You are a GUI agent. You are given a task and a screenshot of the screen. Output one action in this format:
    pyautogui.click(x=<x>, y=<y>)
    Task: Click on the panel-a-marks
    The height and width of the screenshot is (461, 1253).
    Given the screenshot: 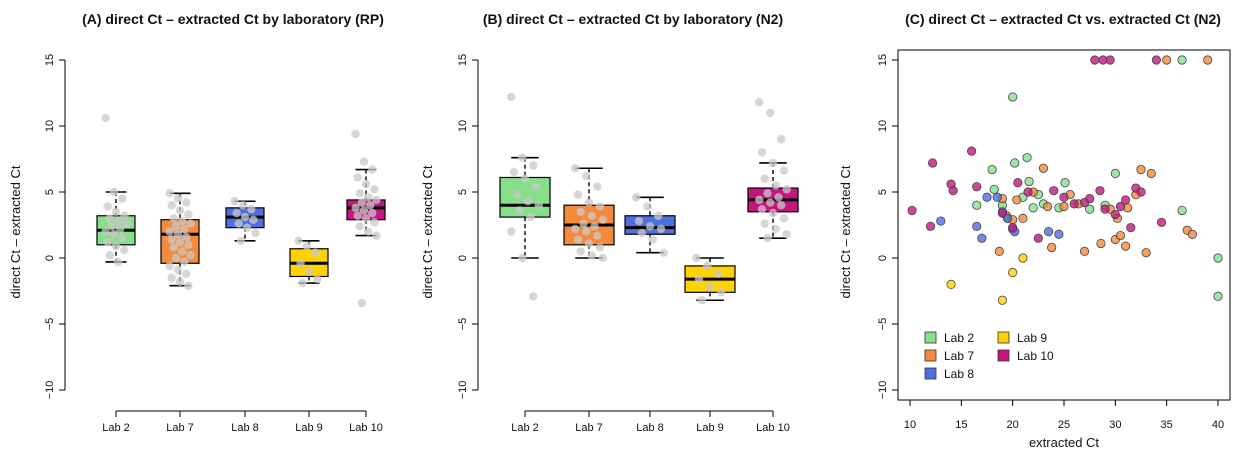 What is the action you would take?
    pyautogui.click(x=241, y=210)
    